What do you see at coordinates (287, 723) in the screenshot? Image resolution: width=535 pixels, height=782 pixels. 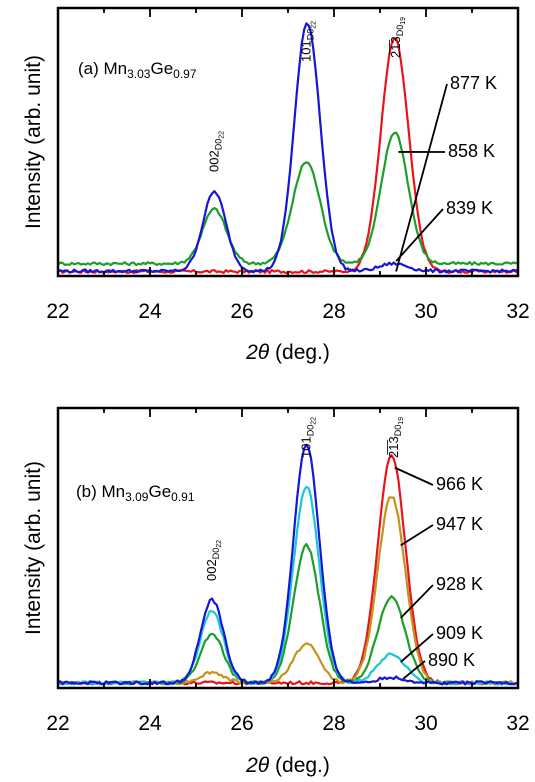 I see `panel-b-x-tick-labels: 22 24 26 28 30 32` at bounding box center [287, 723].